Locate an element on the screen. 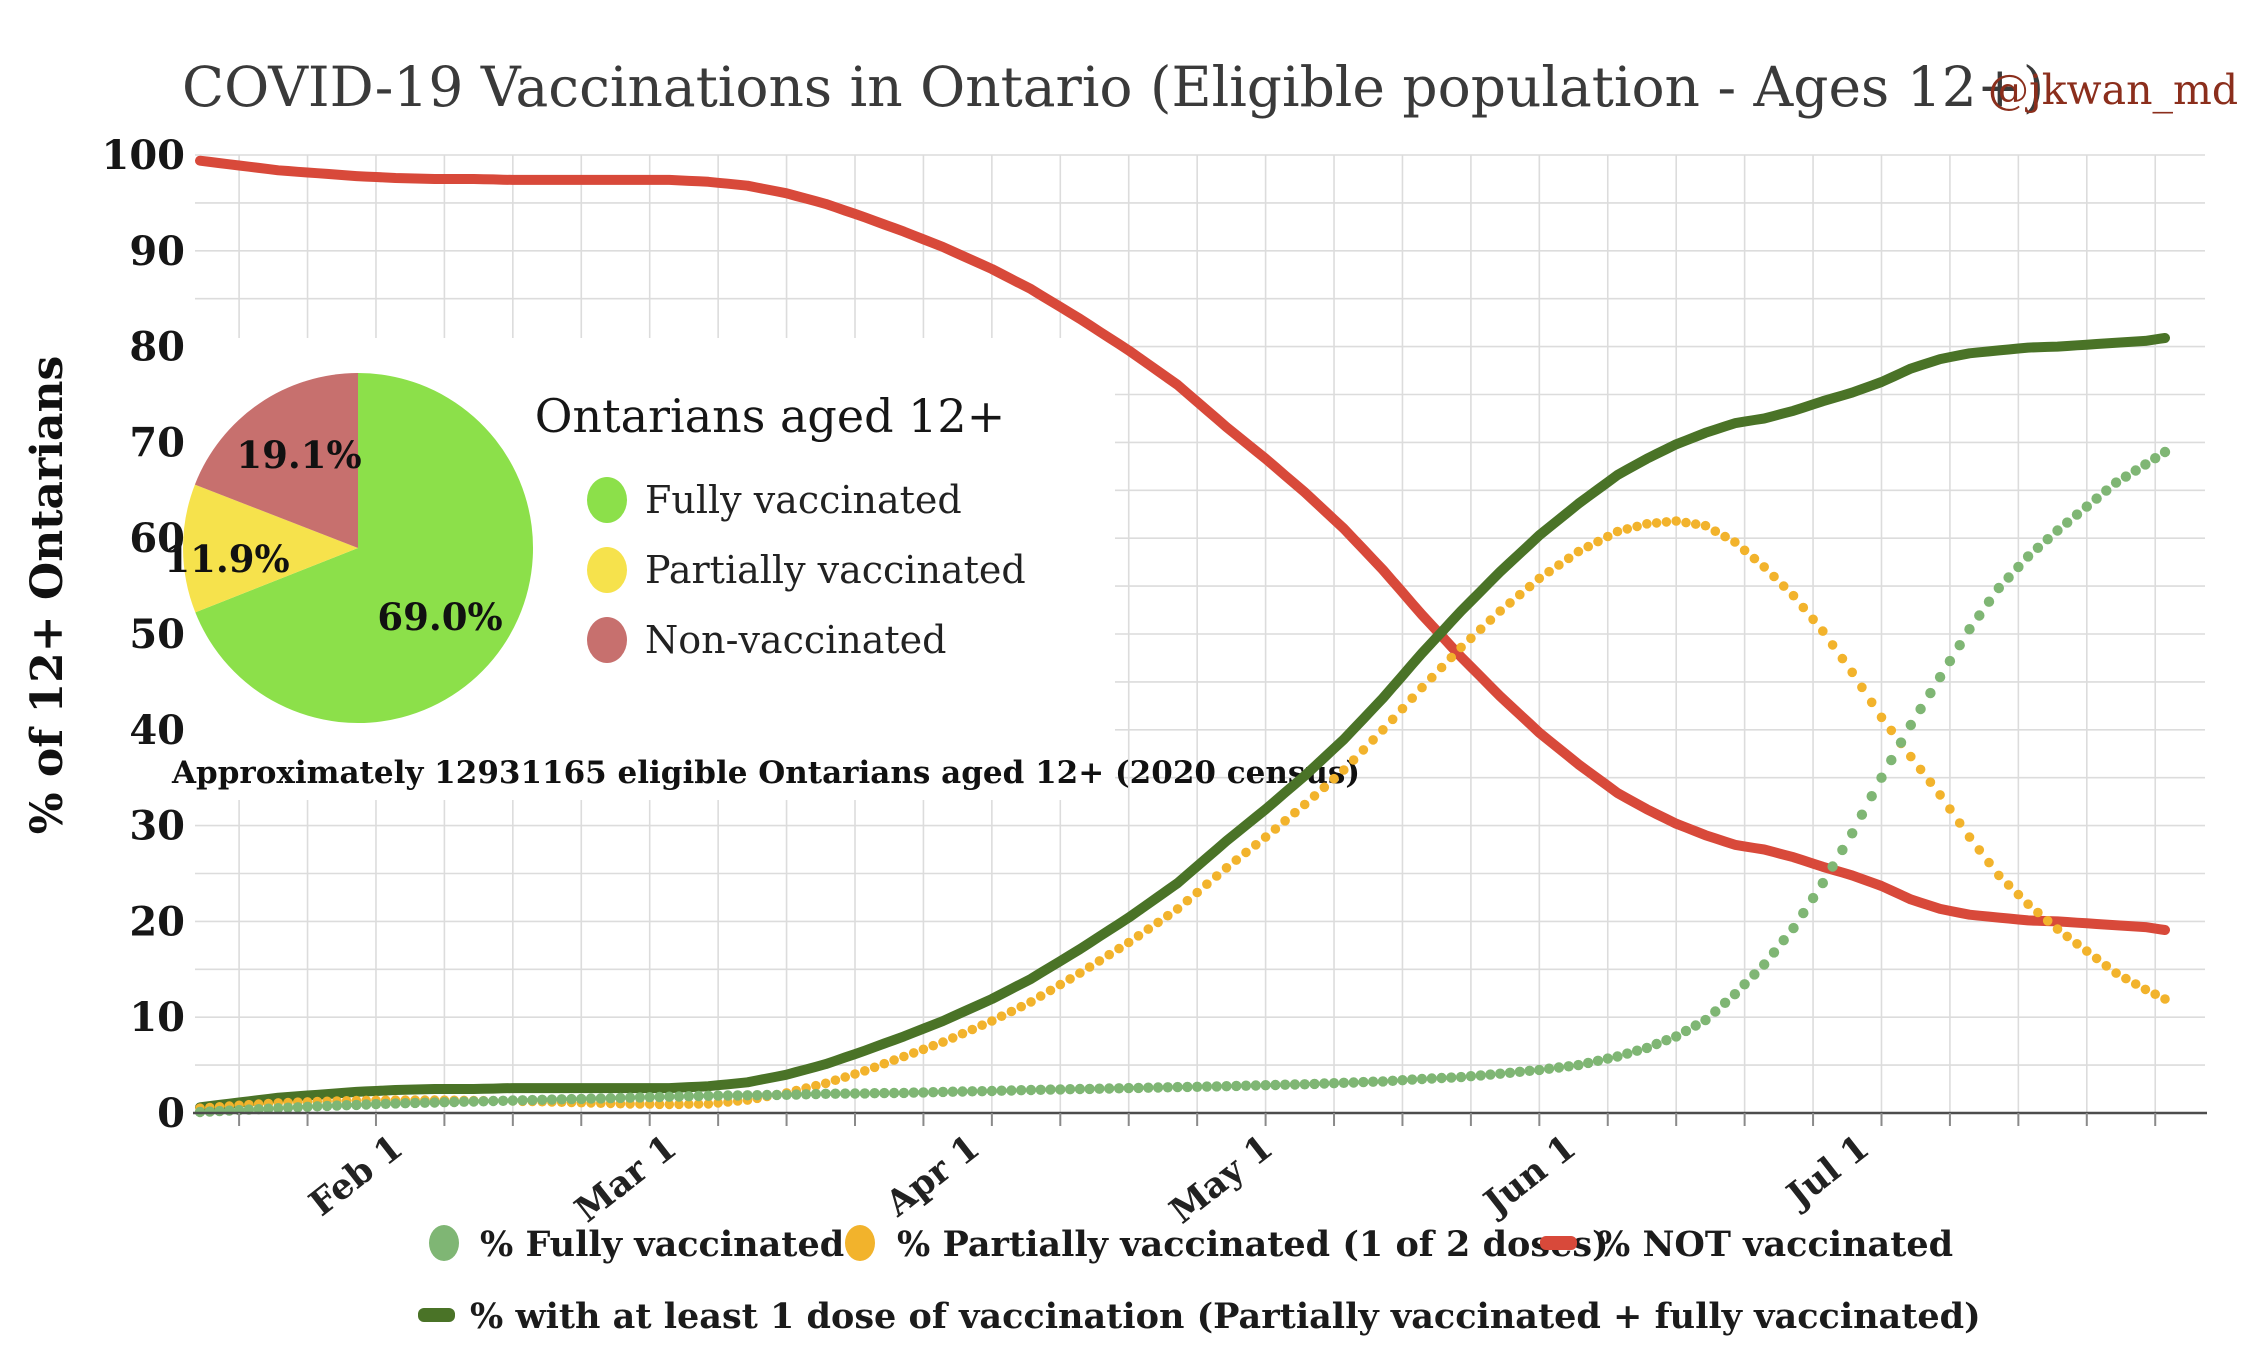 This screenshot has width=2248, height=1352. y-tick-label: 80 is located at coordinates (157, 347).